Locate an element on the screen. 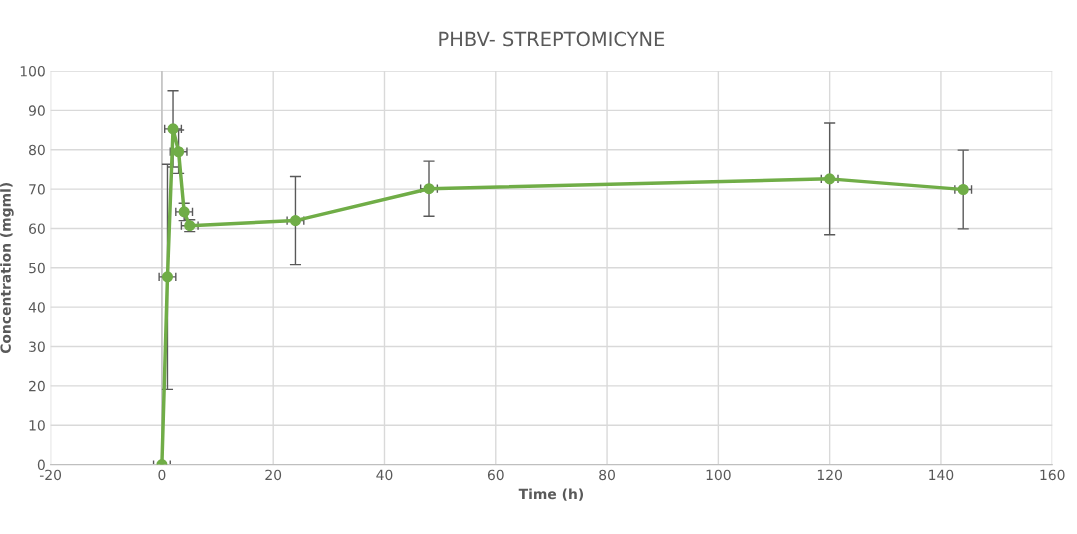  x-tick-label: 80 is located at coordinates (607, 475).